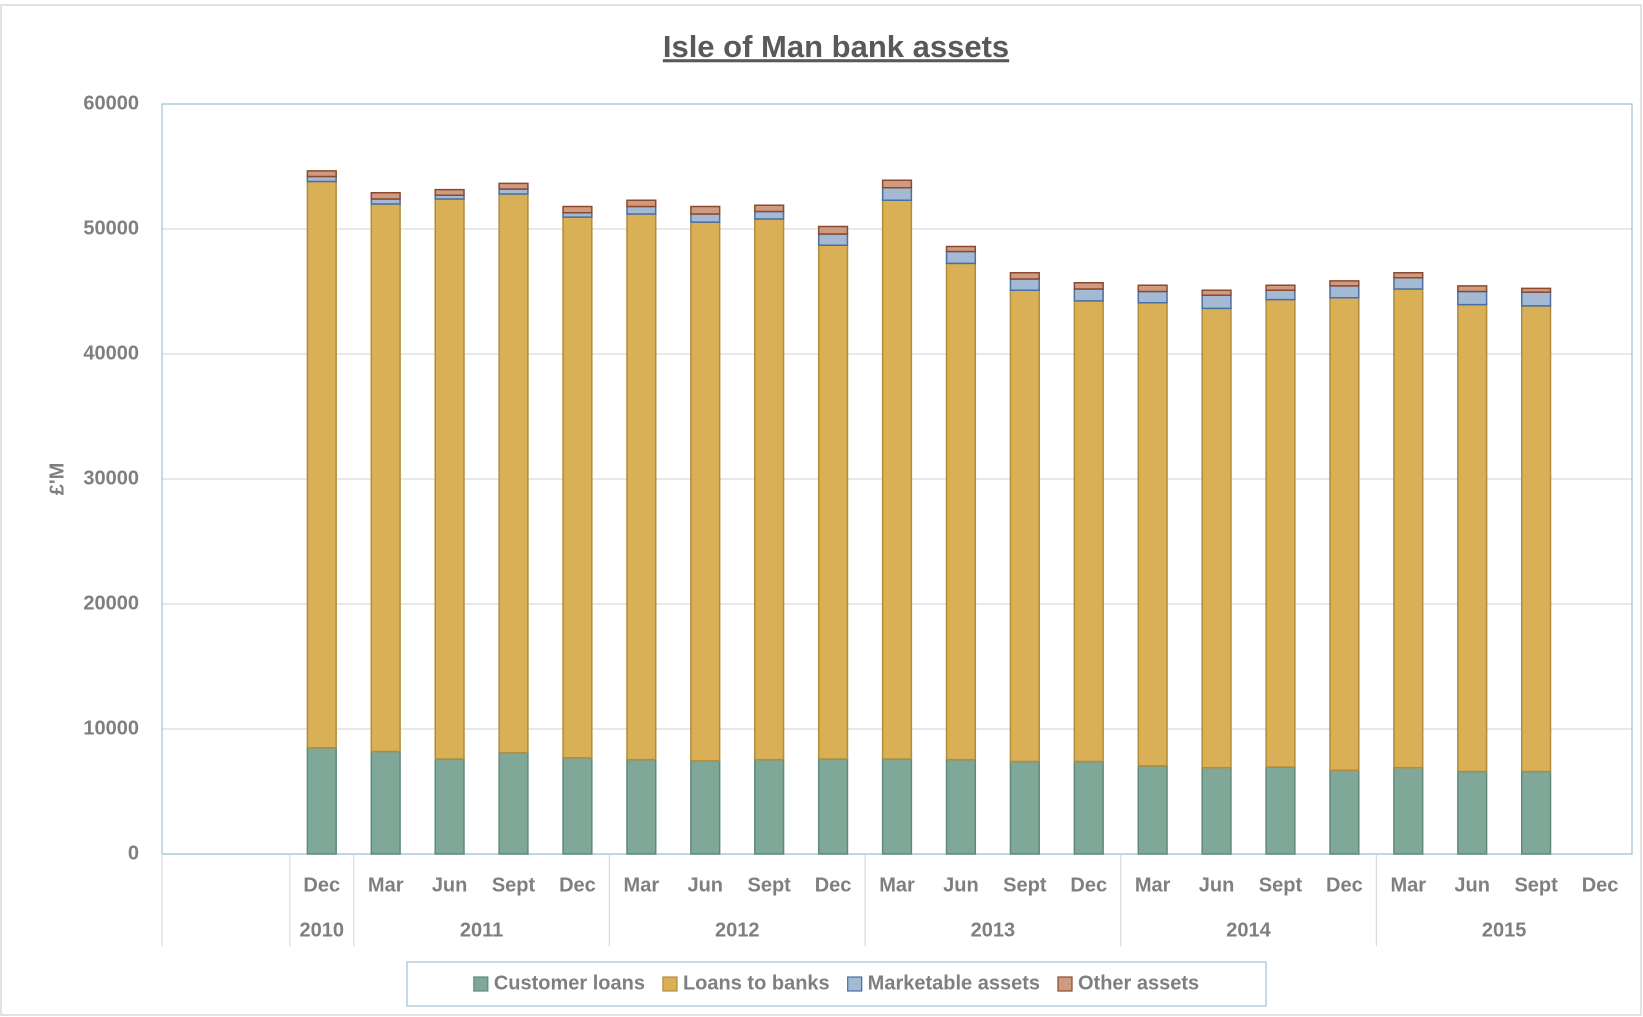 The height and width of the screenshot is (1017, 1643). Describe the element at coordinates (993, 930) in the screenshot. I see `x-group-label: 2013` at that location.